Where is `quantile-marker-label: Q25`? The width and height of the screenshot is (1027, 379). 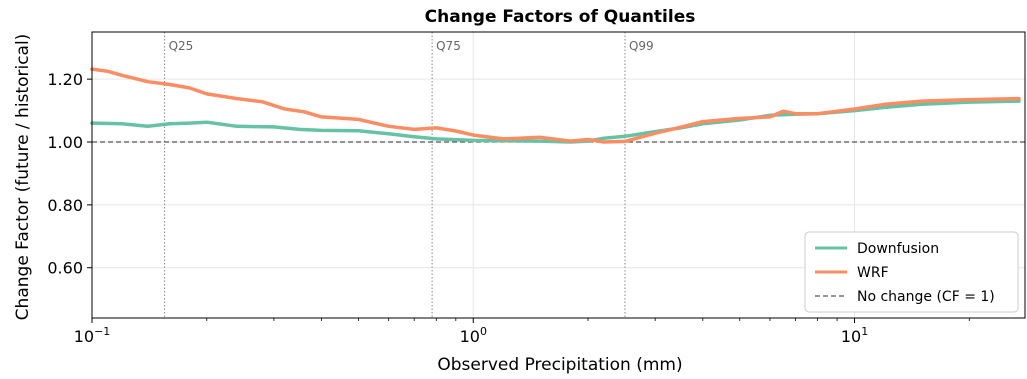 quantile-marker-label: Q25 is located at coordinates (181, 46).